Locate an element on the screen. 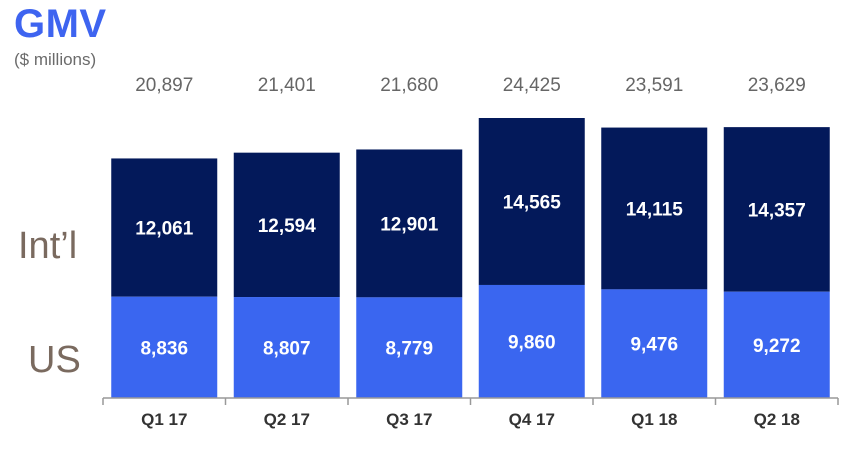 The width and height of the screenshot is (846, 452). data-label-intl-5: 14,357 is located at coordinates (777, 210).